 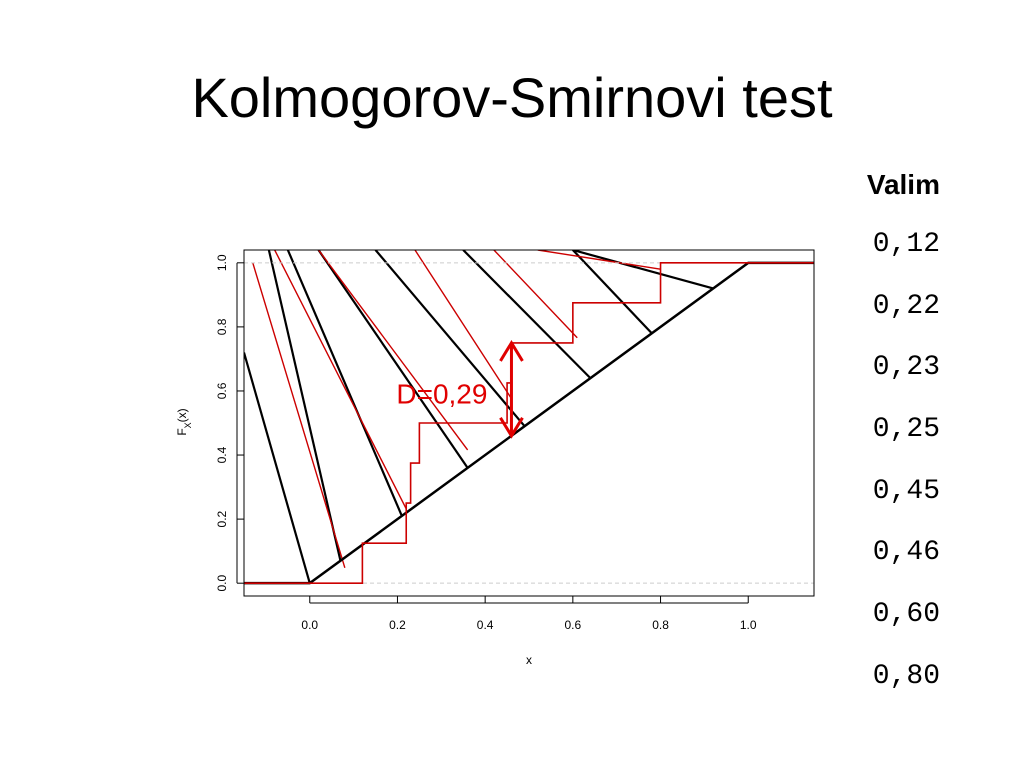 I want to click on sample-value: 0,25, so click(x=906, y=430).